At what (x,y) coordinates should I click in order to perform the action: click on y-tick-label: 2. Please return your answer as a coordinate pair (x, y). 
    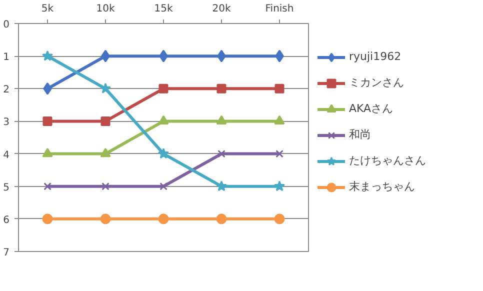
    Looking at the image, I should click on (6, 90).